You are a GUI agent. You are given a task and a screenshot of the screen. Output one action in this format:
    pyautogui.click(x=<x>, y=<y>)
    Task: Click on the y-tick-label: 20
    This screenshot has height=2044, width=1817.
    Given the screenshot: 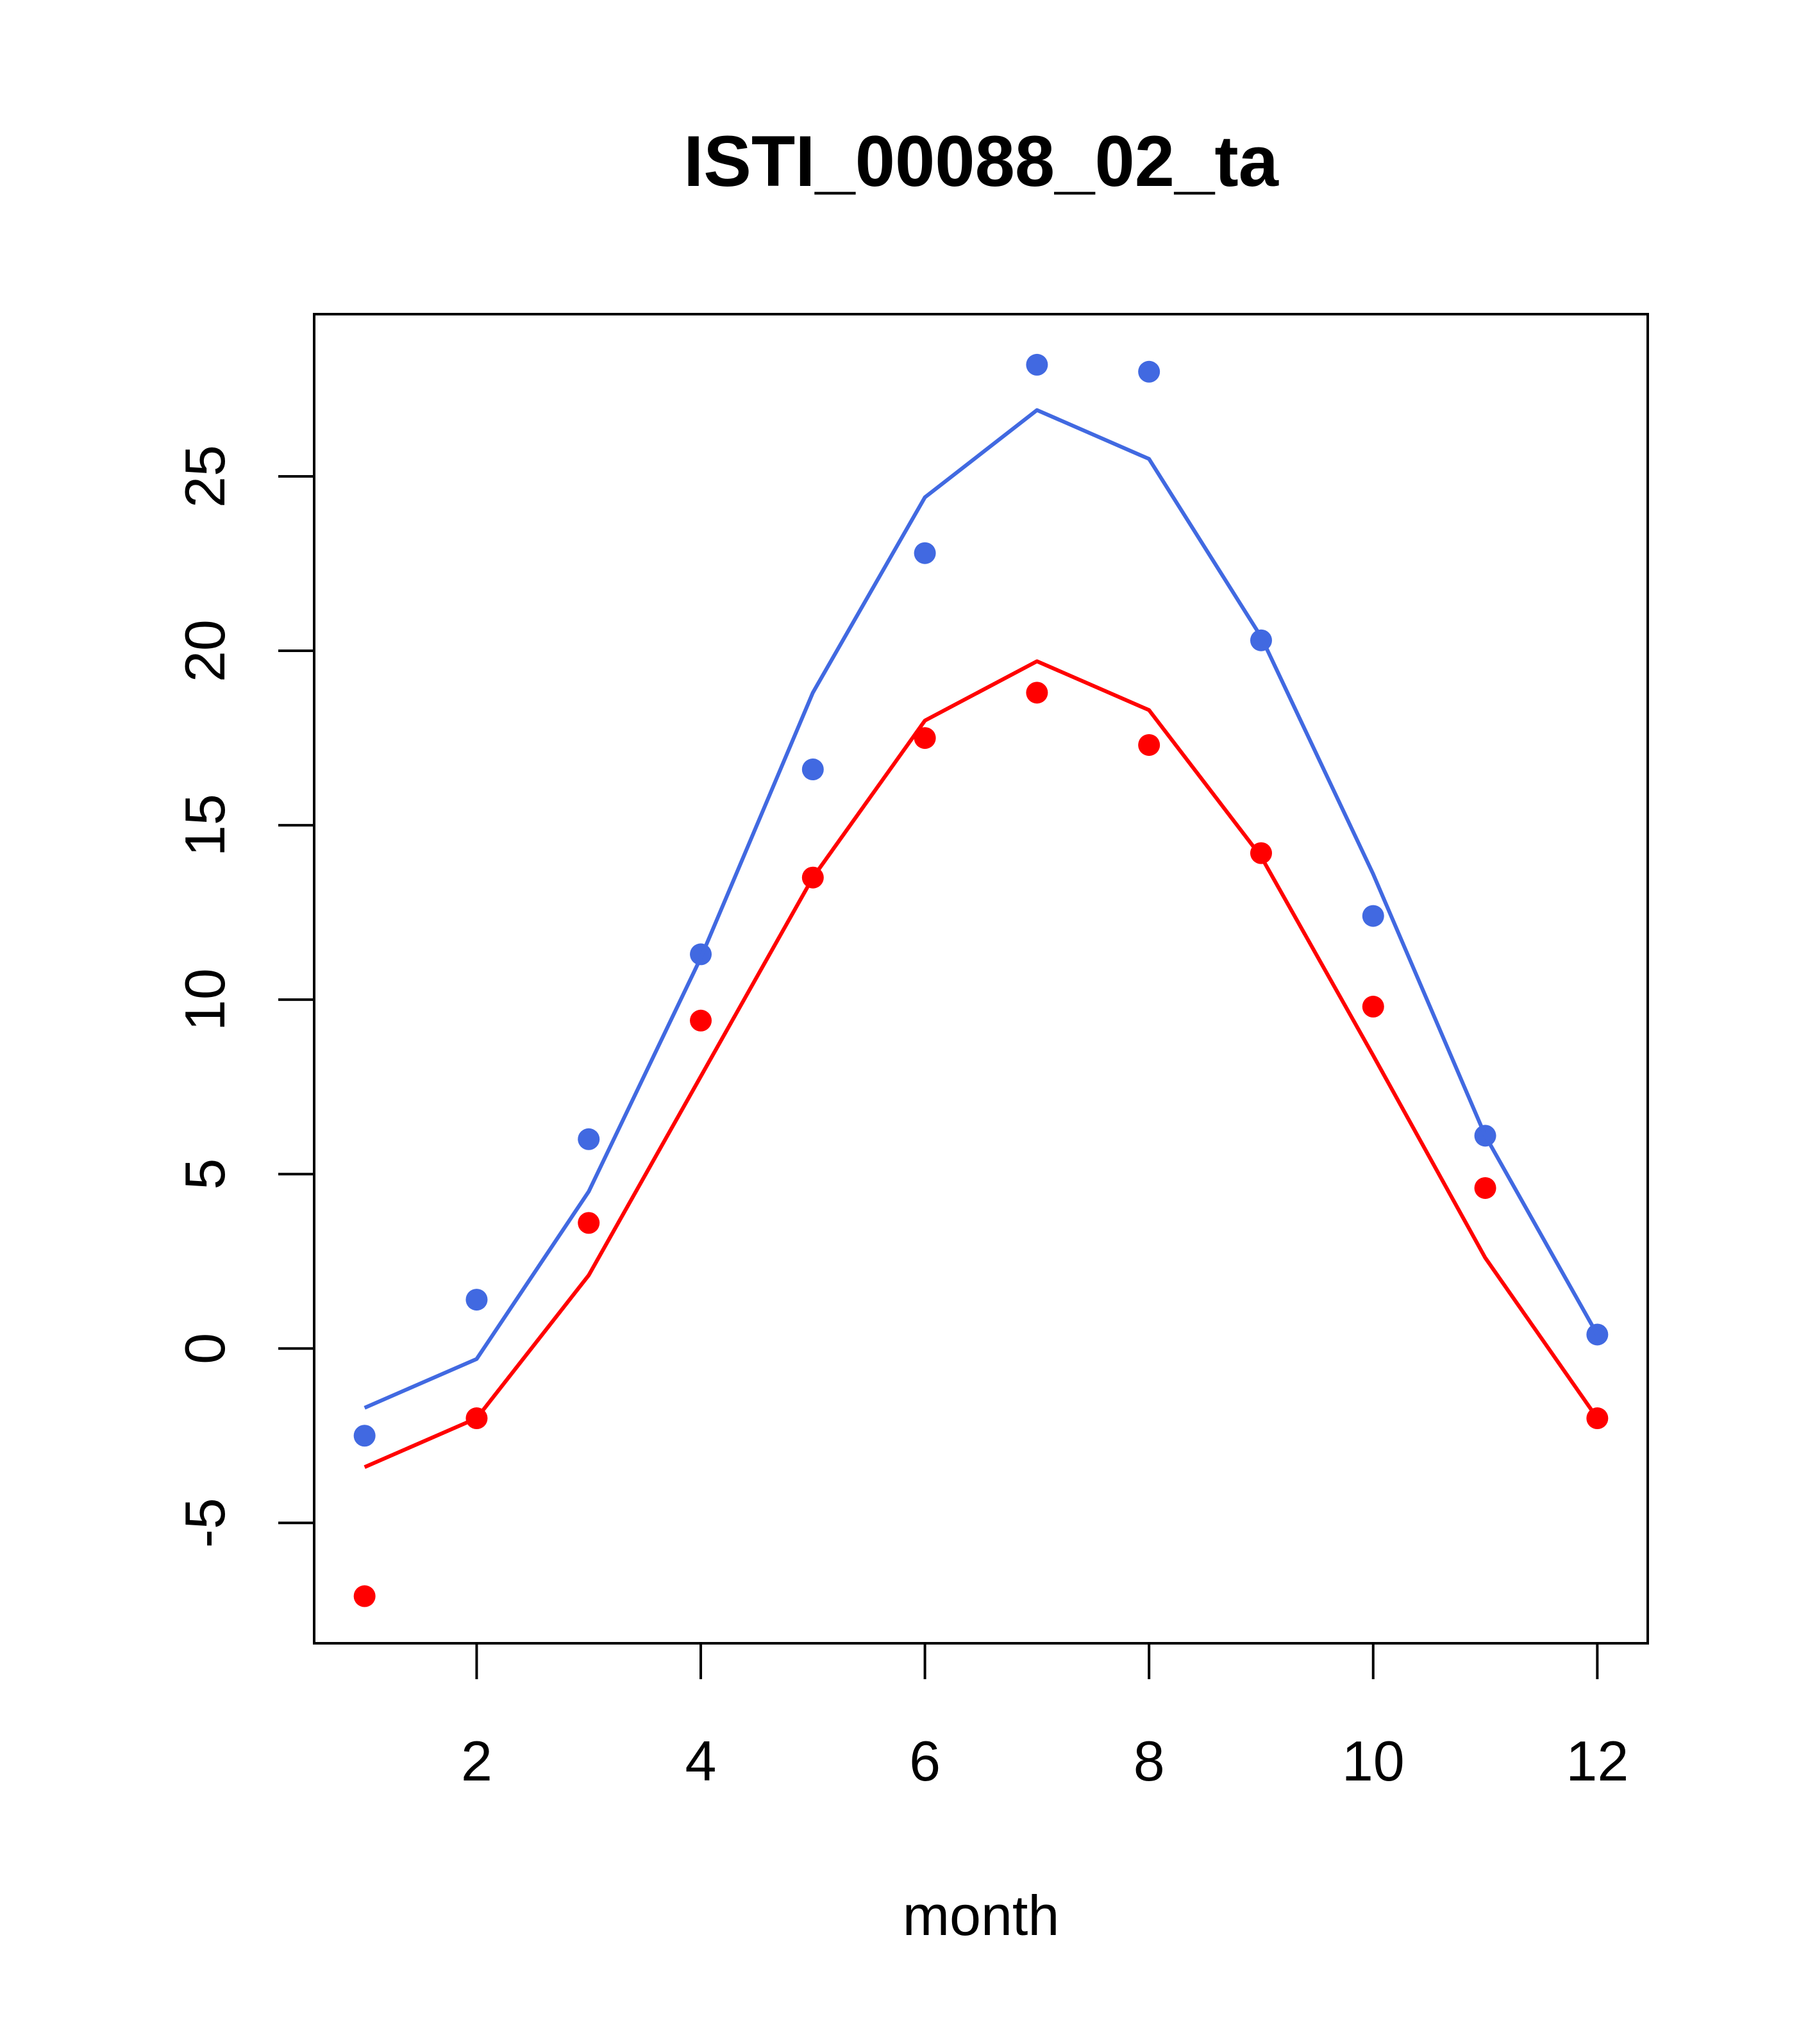 What is the action you would take?
    pyautogui.click(x=205, y=650)
    